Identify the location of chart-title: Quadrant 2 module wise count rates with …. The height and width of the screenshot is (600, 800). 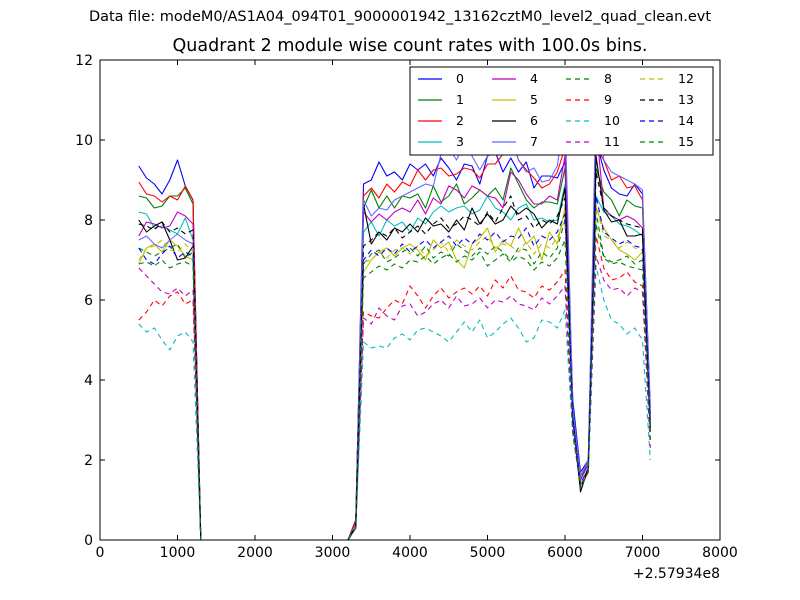
(410, 46).